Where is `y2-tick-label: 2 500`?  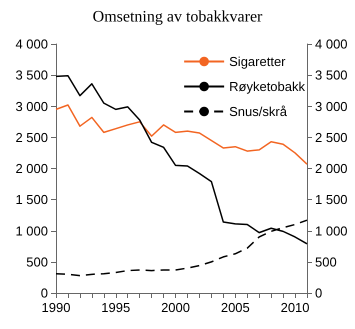 y2-tick-label: 2 500 is located at coordinates (331, 137).